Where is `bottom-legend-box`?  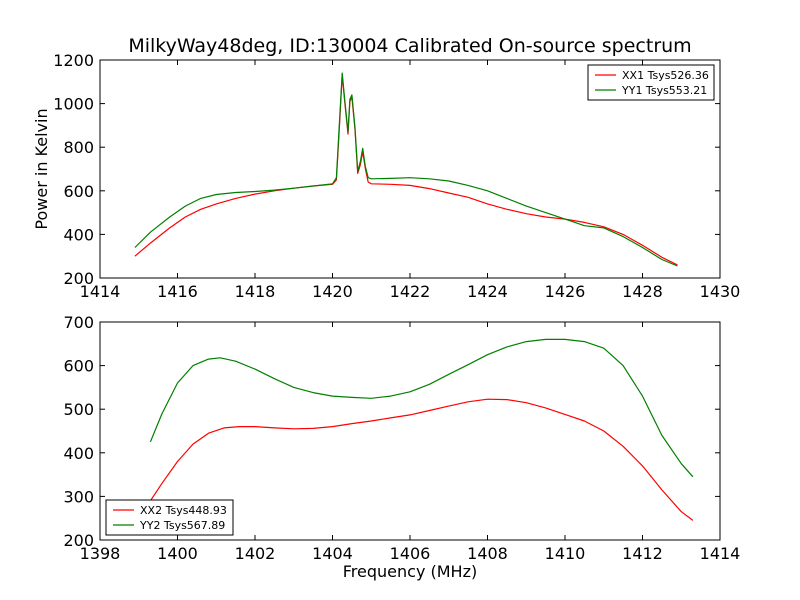
bottom-legend-box is located at coordinates (169, 517).